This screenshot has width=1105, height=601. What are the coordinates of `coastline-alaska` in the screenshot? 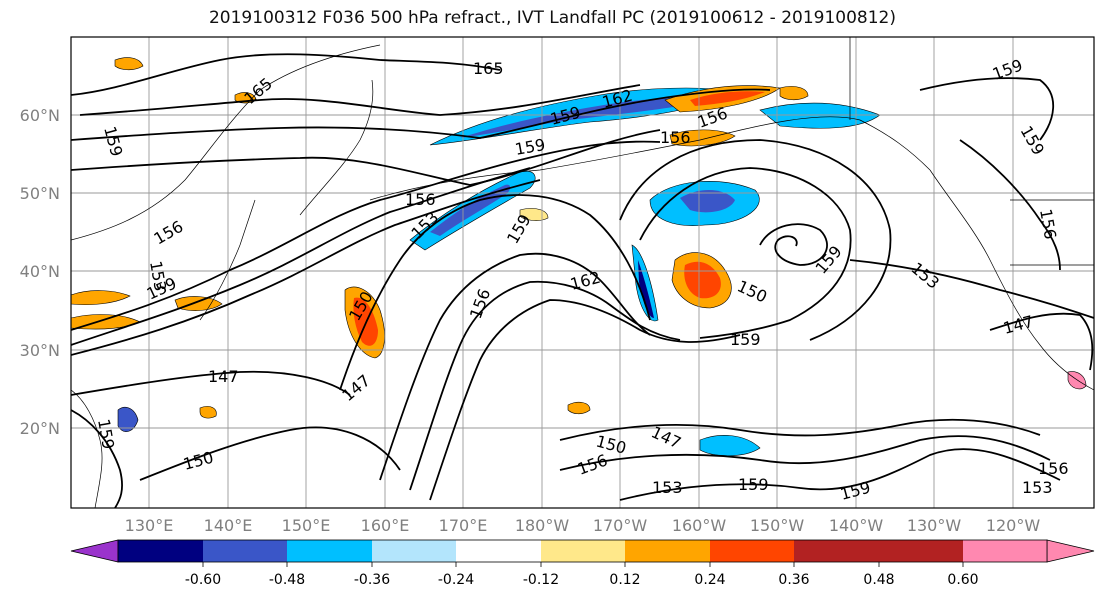 It's located at (815, 143).